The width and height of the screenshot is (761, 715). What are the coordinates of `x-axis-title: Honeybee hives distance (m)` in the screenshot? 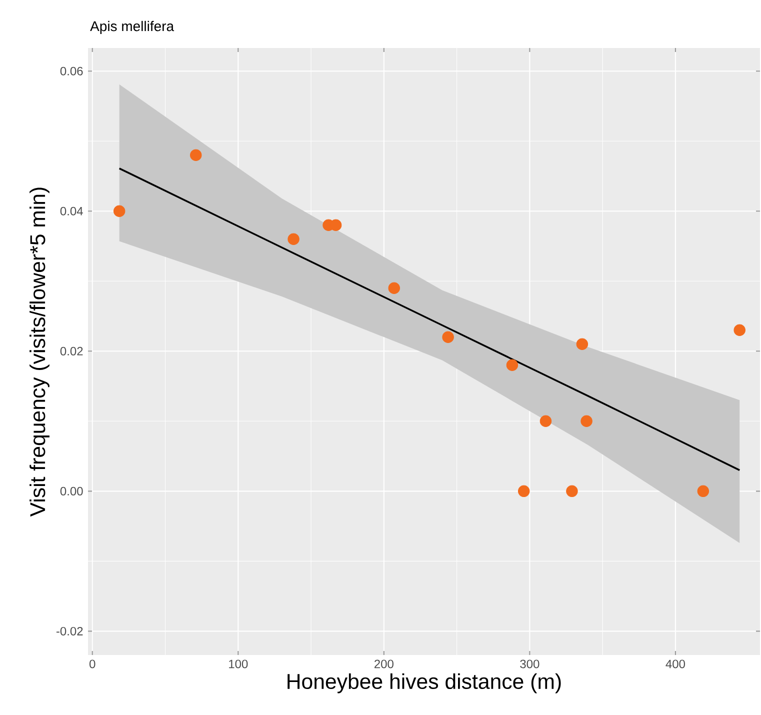 It's located at (424, 683).